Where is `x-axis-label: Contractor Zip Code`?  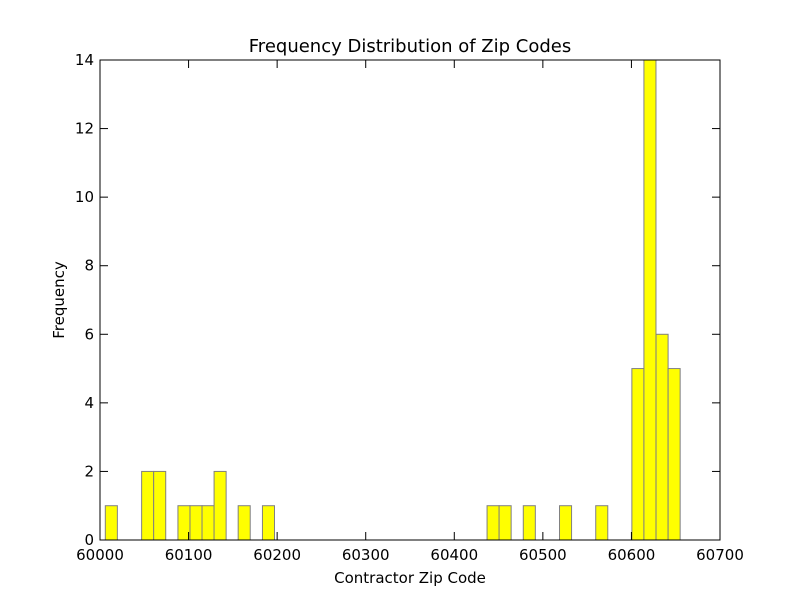
x-axis-label: Contractor Zip Code is located at coordinates (410, 578).